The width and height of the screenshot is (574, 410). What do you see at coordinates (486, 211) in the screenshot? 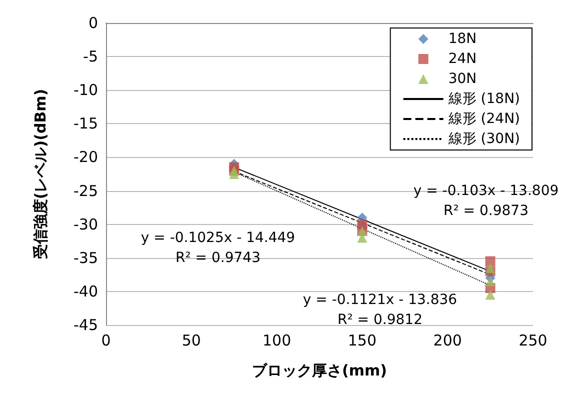
I see `annotation: R² = 0.9873` at bounding box center [486, 211].